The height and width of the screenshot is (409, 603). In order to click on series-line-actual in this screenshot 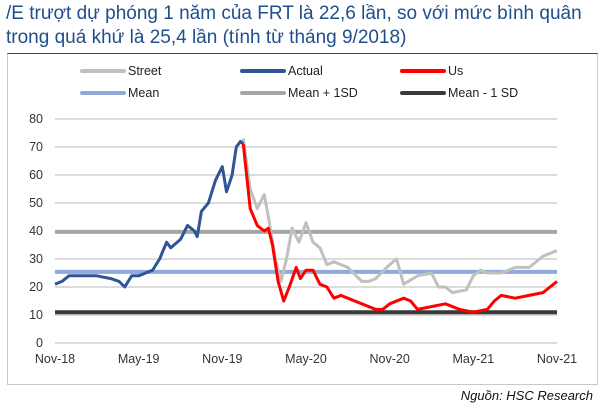, I will do `click(149, 214)`.